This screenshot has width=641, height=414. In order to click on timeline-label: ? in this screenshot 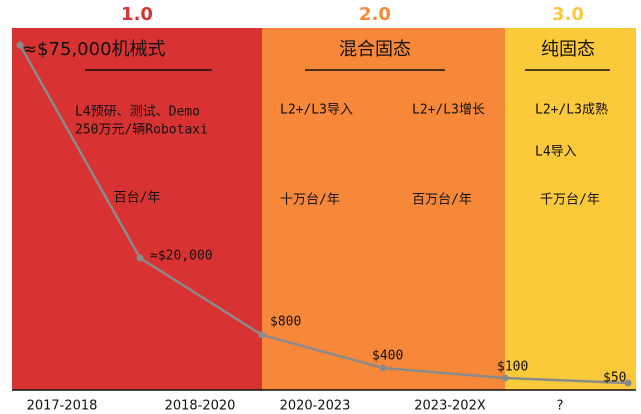, I will do `click(560, 406)`.